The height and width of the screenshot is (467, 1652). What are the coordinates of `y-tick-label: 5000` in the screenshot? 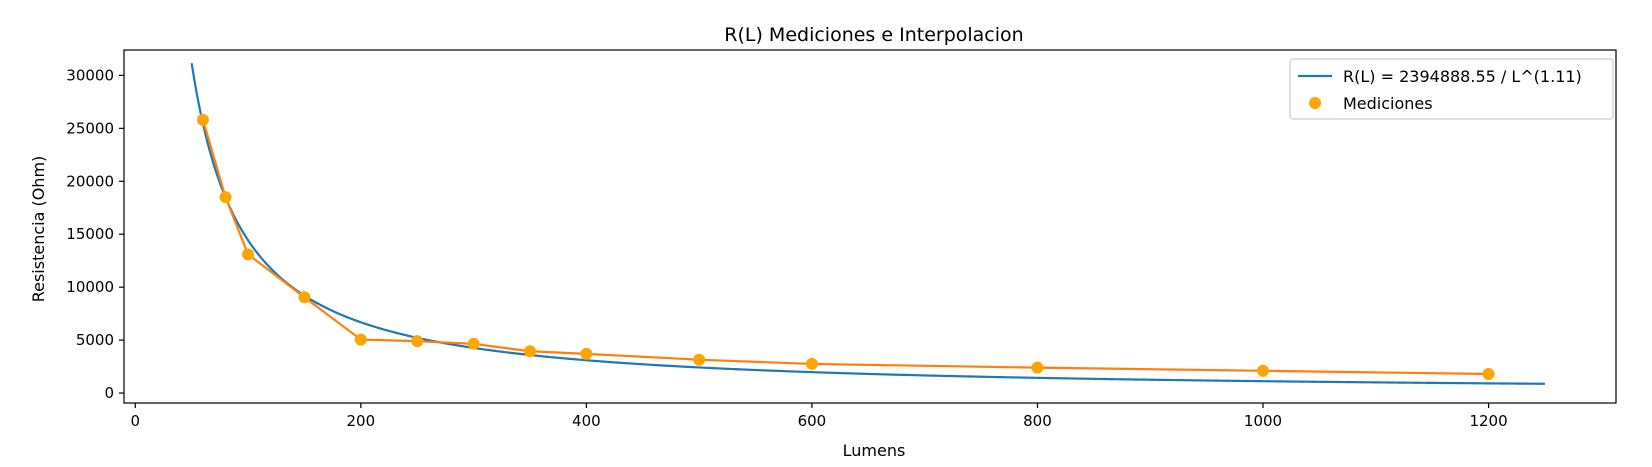 It's located at (95, 340).